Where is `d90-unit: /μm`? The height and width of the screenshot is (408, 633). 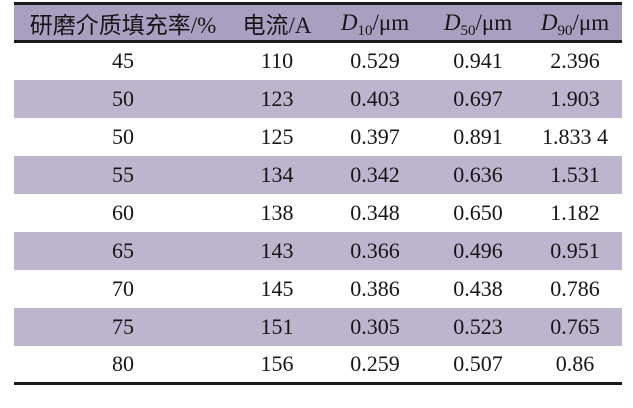 d90-unit: /μm is located at coordinates (591, 22).